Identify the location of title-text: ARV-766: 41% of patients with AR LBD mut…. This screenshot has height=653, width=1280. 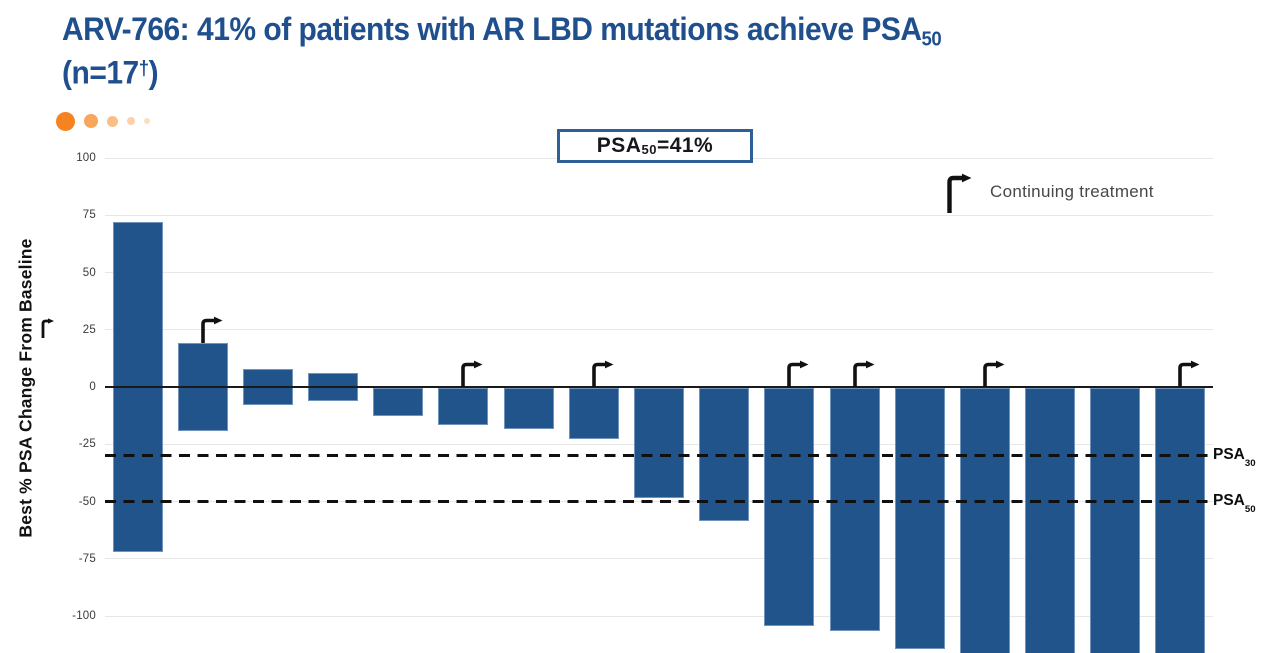
(492, 30).